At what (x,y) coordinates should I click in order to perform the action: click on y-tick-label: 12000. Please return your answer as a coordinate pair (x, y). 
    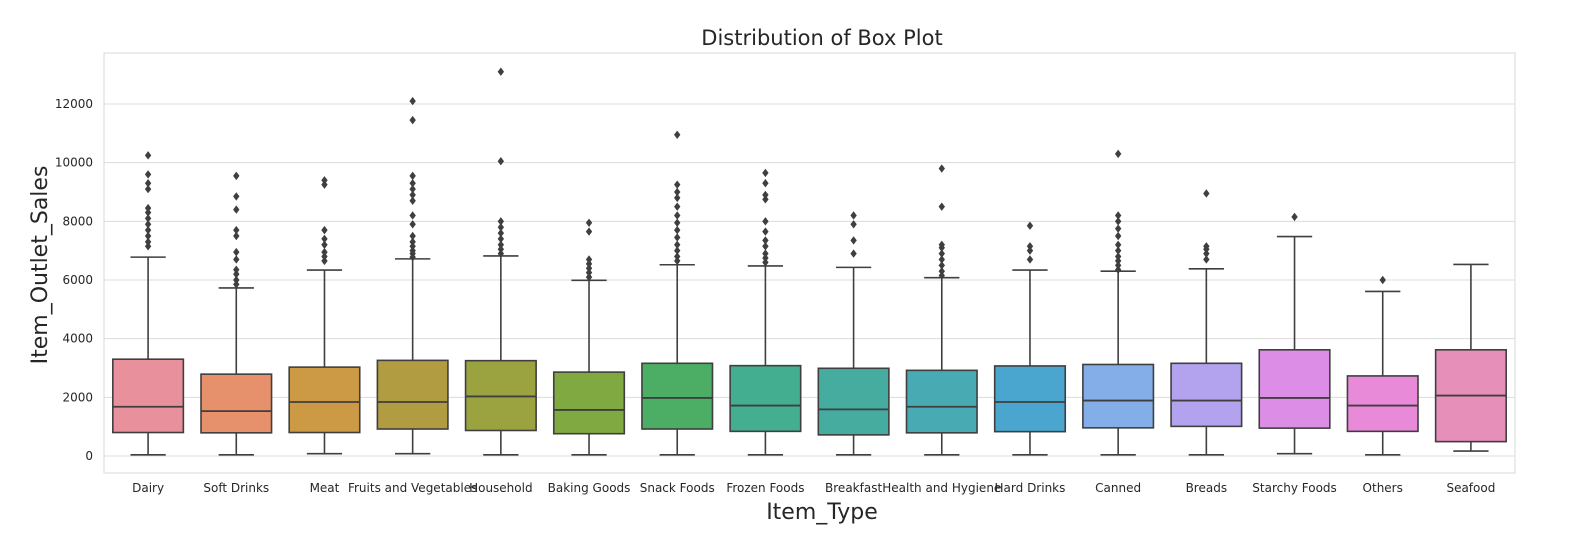
    Looking at the image, I should click on (74, 104).